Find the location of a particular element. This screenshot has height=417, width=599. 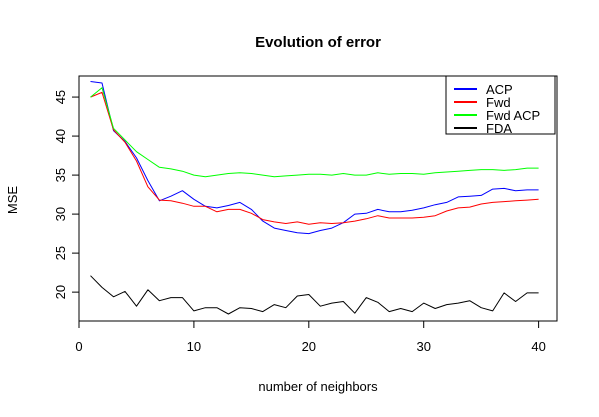

y-axis-label: MSE is located at coordinates (12, 200).